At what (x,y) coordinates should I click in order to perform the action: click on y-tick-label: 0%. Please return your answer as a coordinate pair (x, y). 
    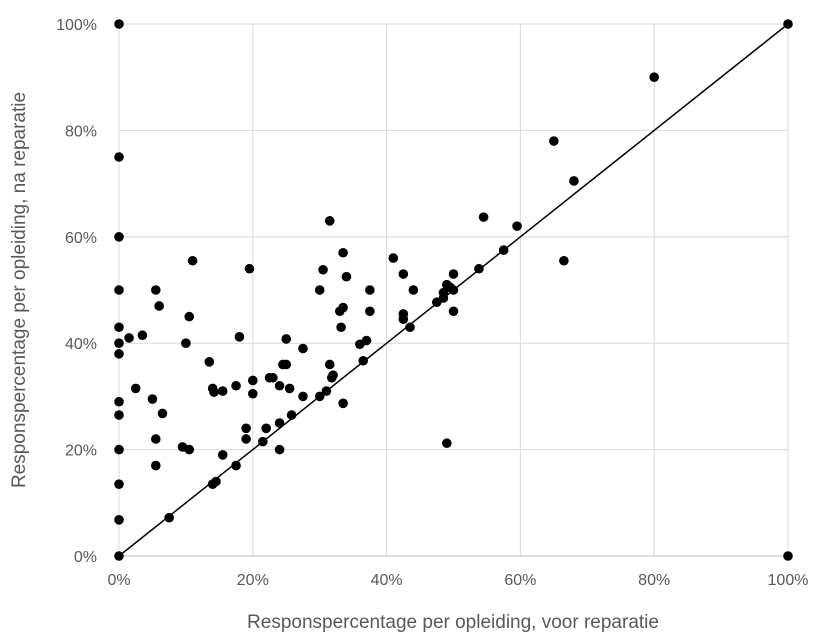
    Looking at the image, I should click on (85, 557).